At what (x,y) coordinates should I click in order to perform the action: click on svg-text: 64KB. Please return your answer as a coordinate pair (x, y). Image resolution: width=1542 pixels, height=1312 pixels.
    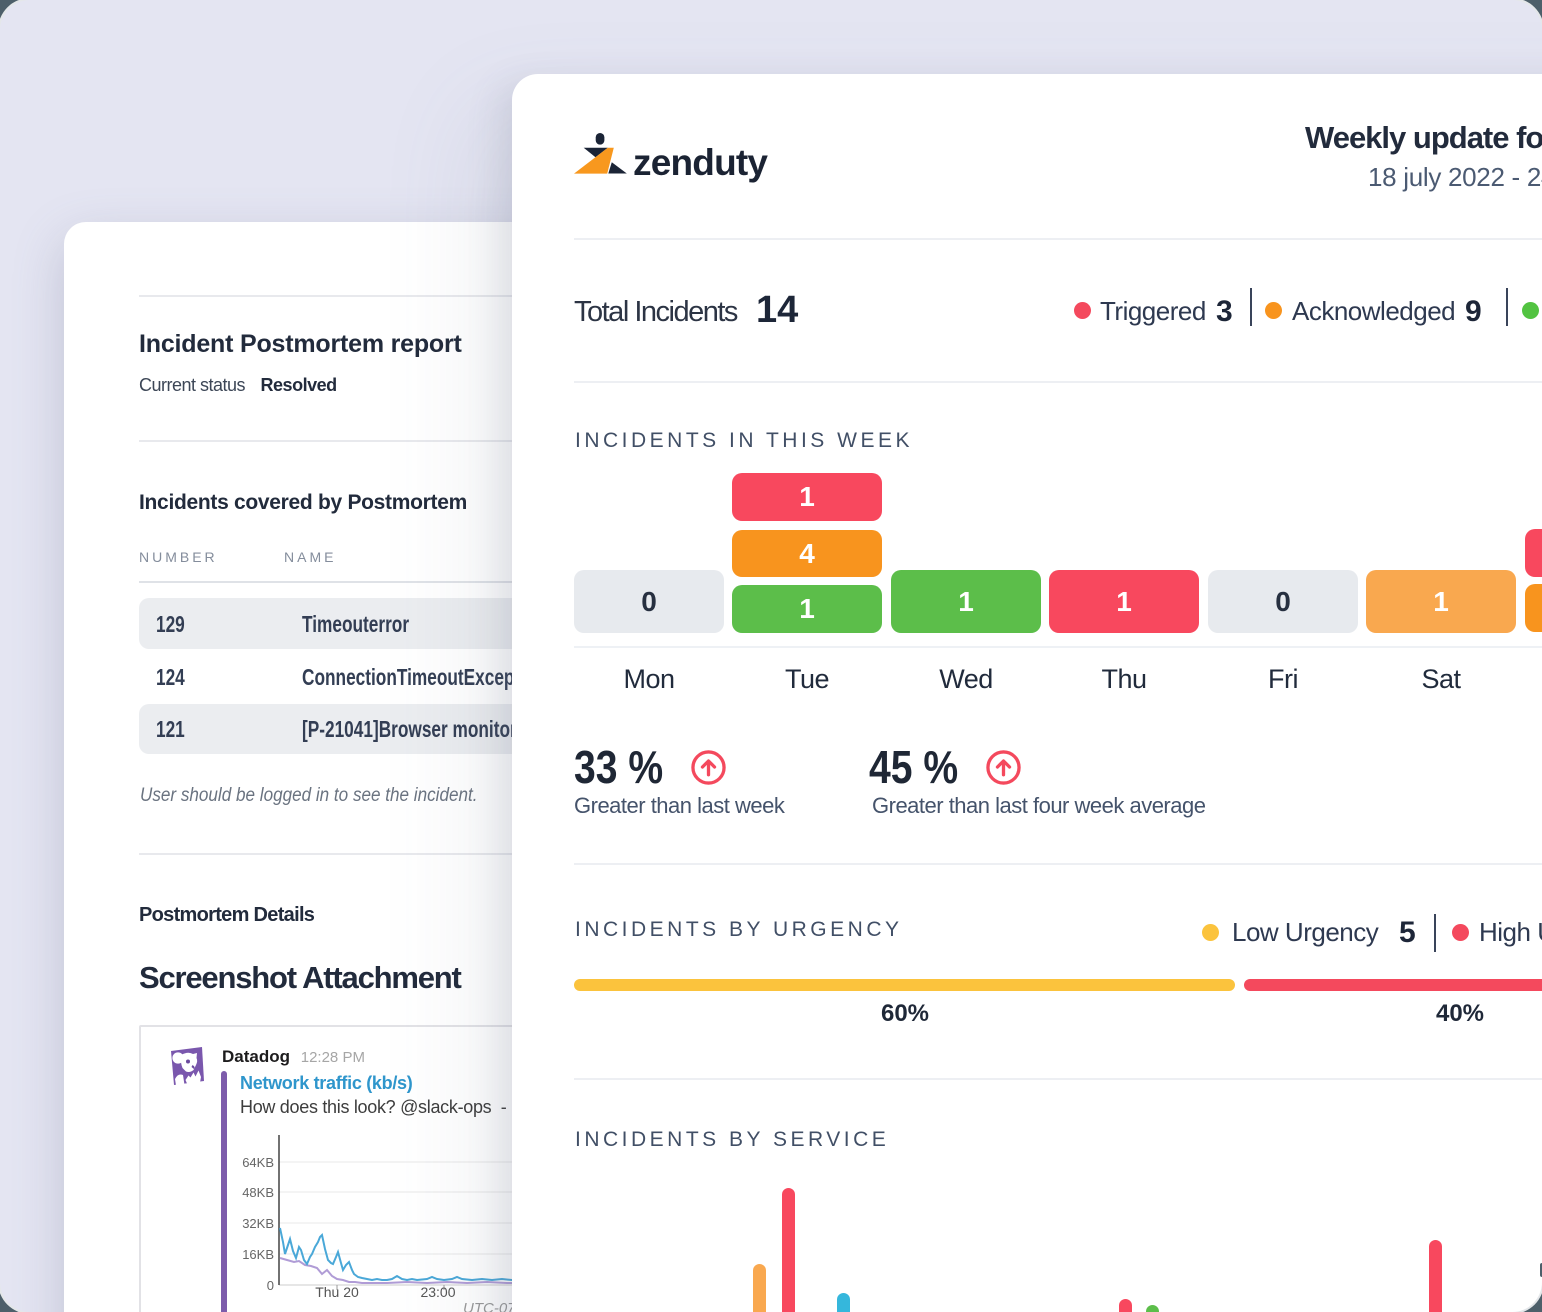
    Looking at the image, I should click on (258, 1162).